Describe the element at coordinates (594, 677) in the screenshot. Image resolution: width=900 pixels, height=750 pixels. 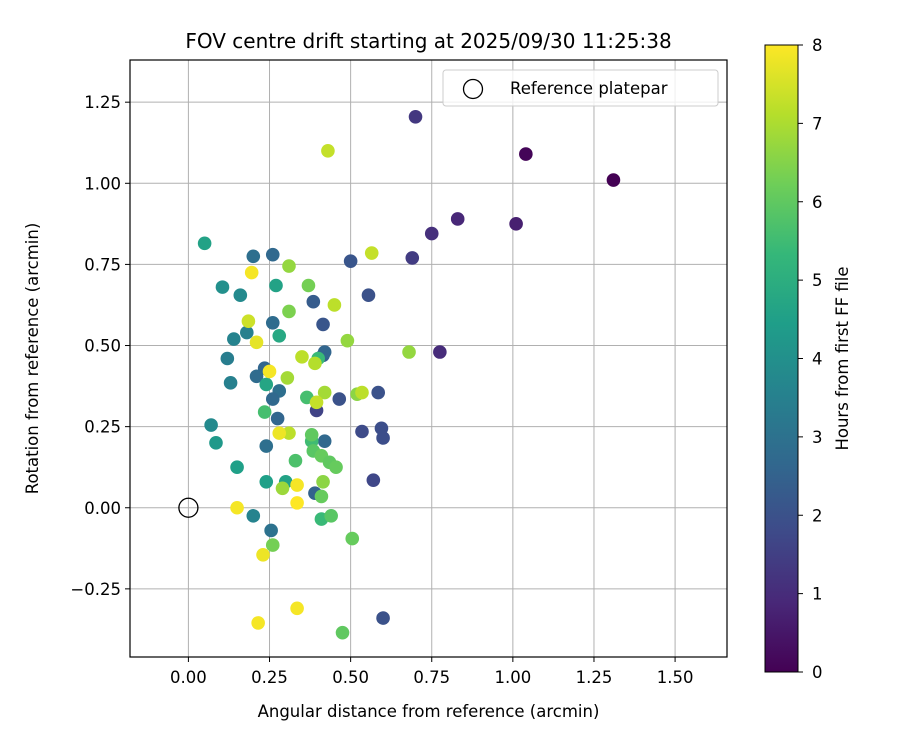
I see `x-tick-label: 1.25` at that location.